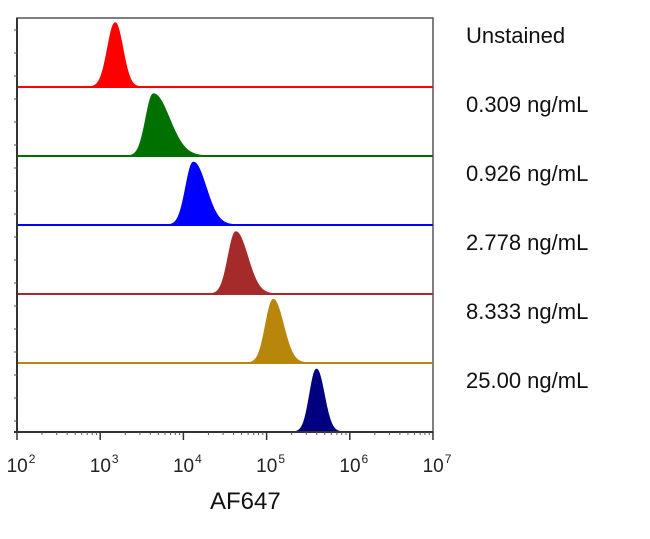 Image resolution: width=650 pixels, height=539 pixels. What do you see at coordinates (282, 459) in the screenshot?
I see `tick-exponent: 5` at bounding box center [282, 459].